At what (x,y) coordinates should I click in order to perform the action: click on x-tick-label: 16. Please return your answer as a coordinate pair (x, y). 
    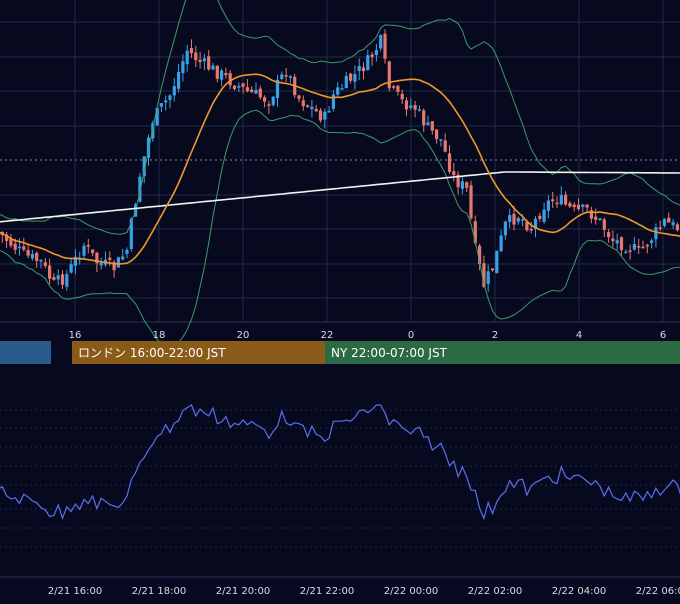
    Looking at the image, I should click on (75, 335).